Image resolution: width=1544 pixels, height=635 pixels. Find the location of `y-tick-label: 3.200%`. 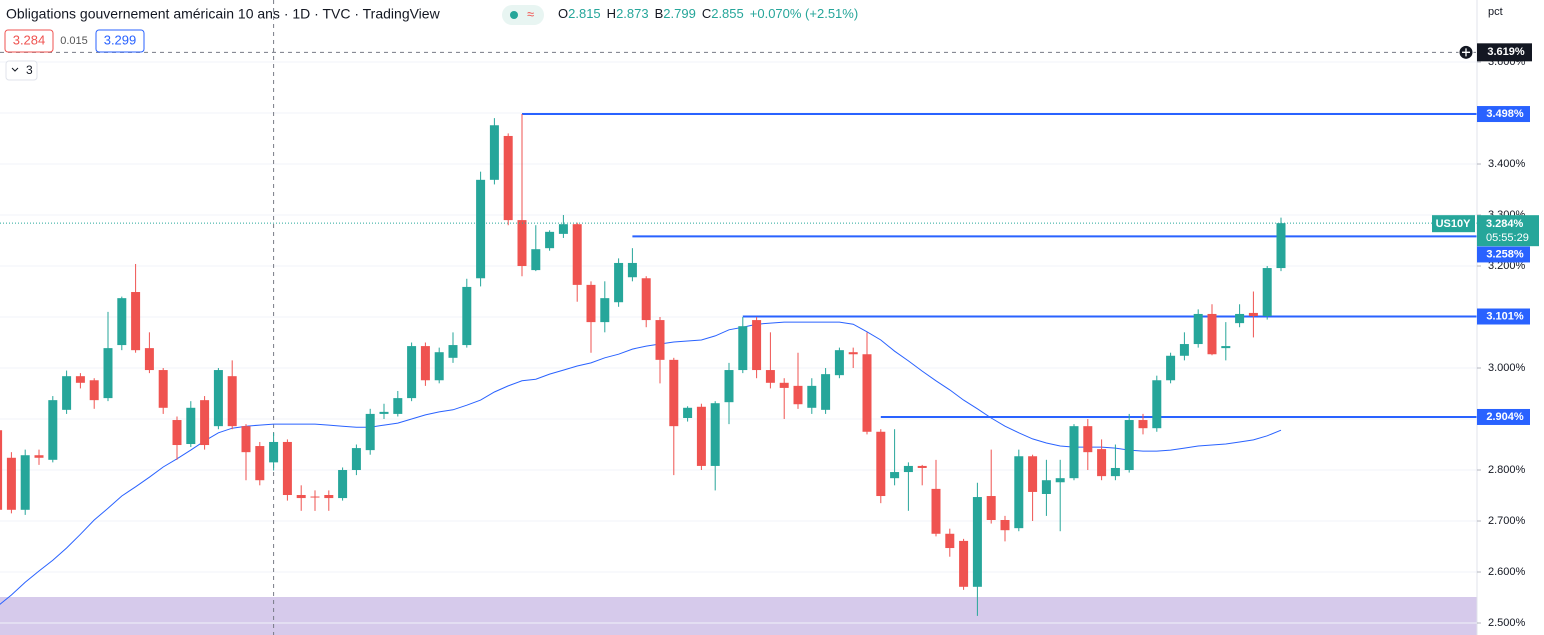

y-tick-label: 3.200% is located at coordinates (1507, 266).